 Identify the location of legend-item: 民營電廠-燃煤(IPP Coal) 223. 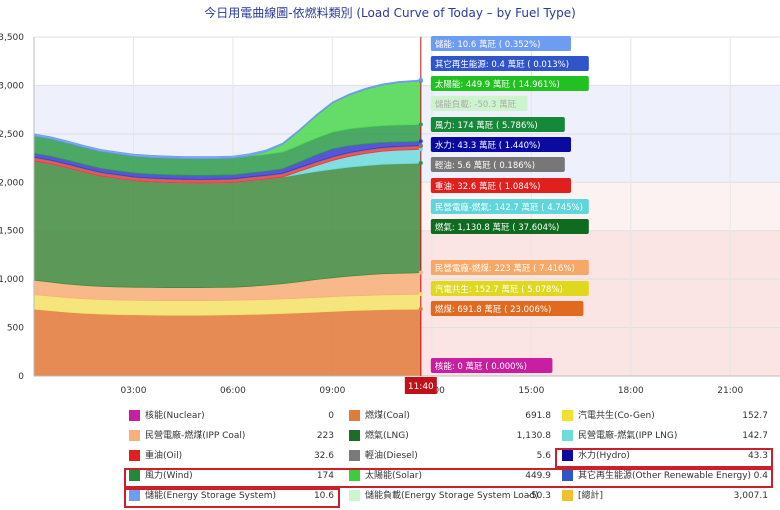
(231, 436).